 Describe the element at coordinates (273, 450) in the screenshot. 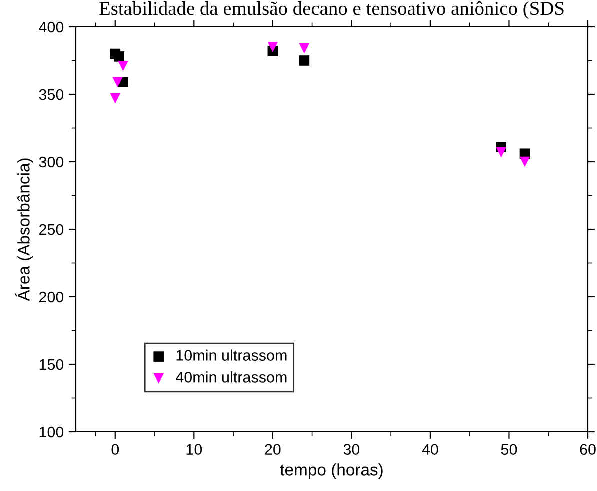

I see `x-tick-label: 20` at that location.